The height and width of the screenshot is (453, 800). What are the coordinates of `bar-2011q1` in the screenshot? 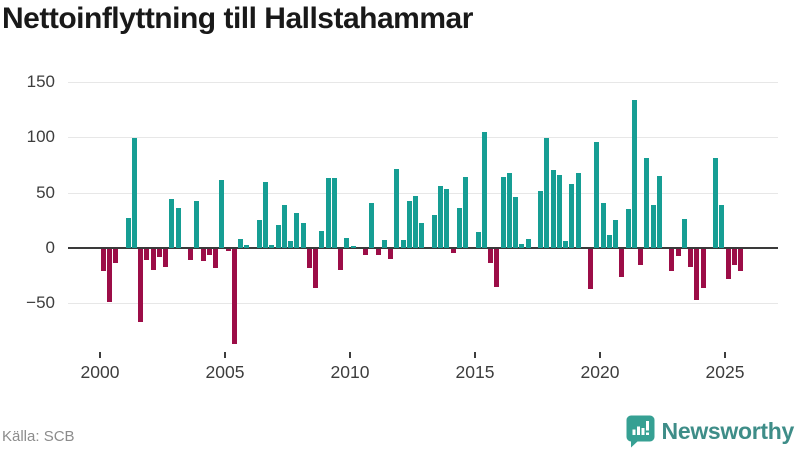 It's located at (378, 252).